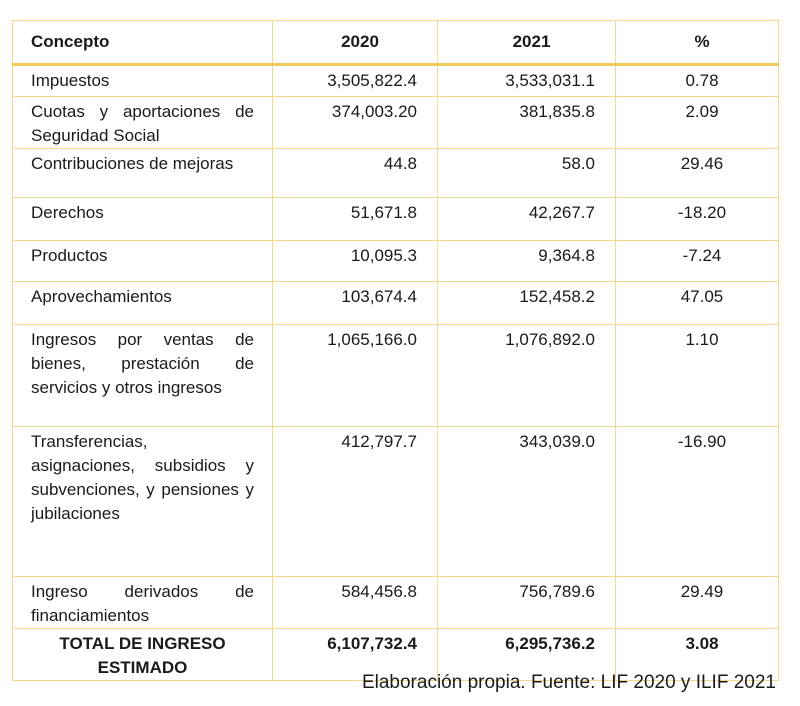  Describe the element at coordinates (697, 219) in the screenshot. I see `table-cell: -18.20` at that location.